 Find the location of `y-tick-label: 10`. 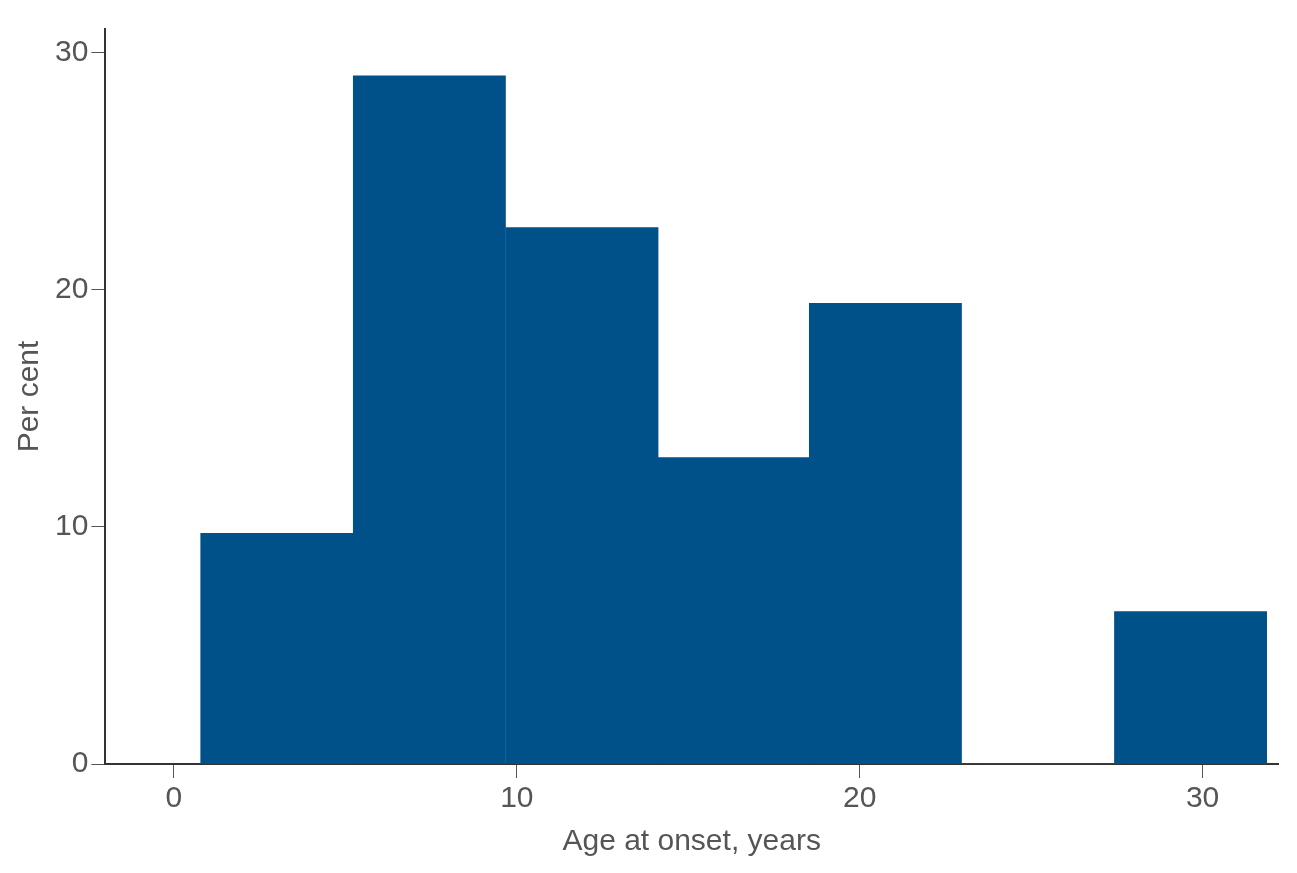

y-tick-label: 10 is located at coordinates (71, 525).